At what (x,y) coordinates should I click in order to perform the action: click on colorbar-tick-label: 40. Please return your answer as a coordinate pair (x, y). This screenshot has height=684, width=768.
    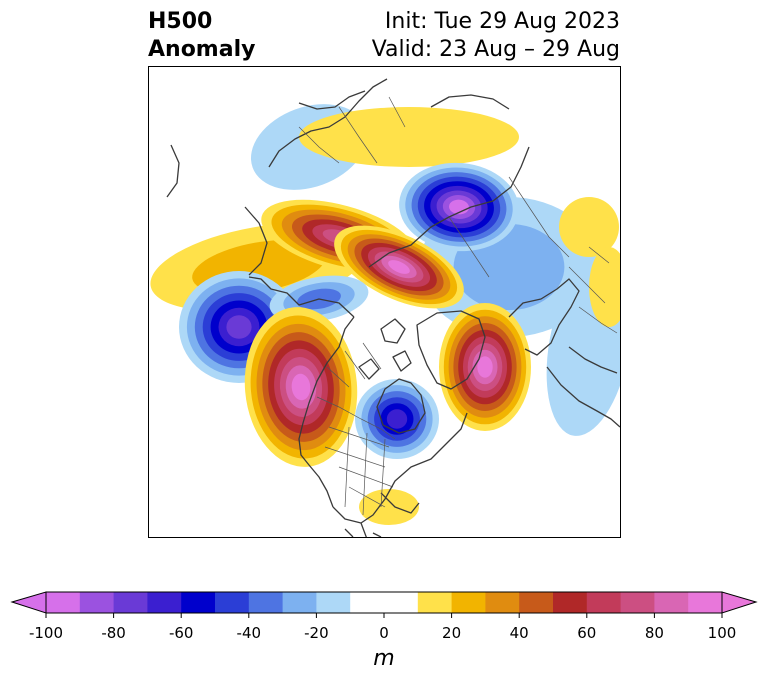
    Looking at the image, I should click on (519, 633).